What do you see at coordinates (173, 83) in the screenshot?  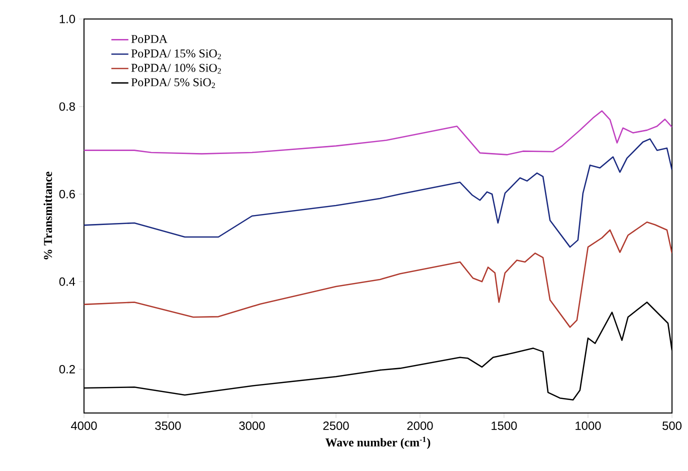 I see `legend-label: PoPDA/ 5% SiO$_{2}$` at bounding box center [173, 83].